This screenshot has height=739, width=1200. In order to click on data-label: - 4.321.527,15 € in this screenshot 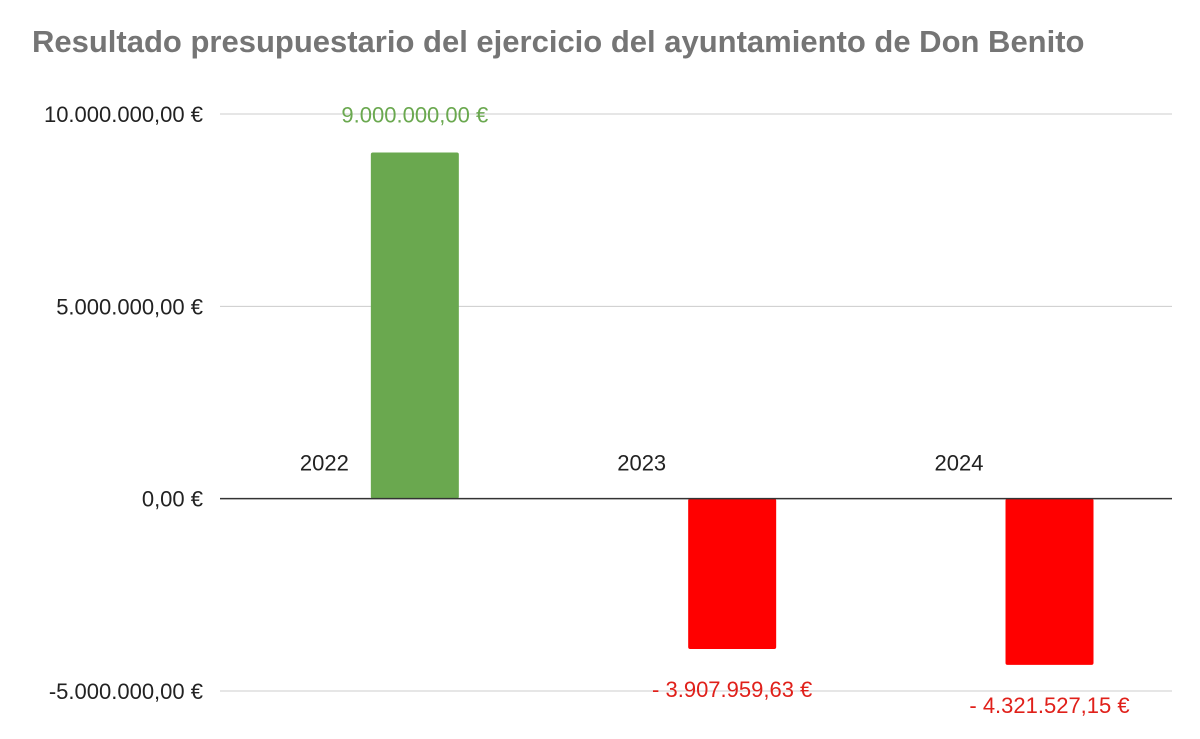, I will do `click(1049, 705)`.